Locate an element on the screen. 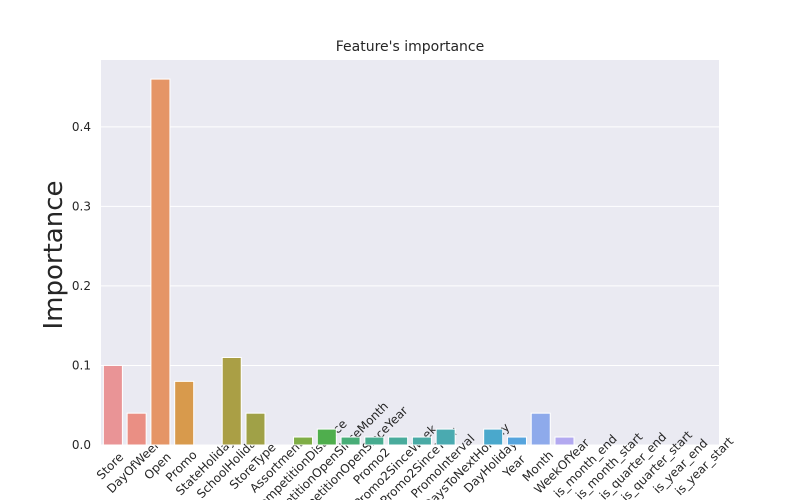 The height and width of the screenshot is (500, 800). chart-title: Feature's importance is located at coordinates (410, 47).